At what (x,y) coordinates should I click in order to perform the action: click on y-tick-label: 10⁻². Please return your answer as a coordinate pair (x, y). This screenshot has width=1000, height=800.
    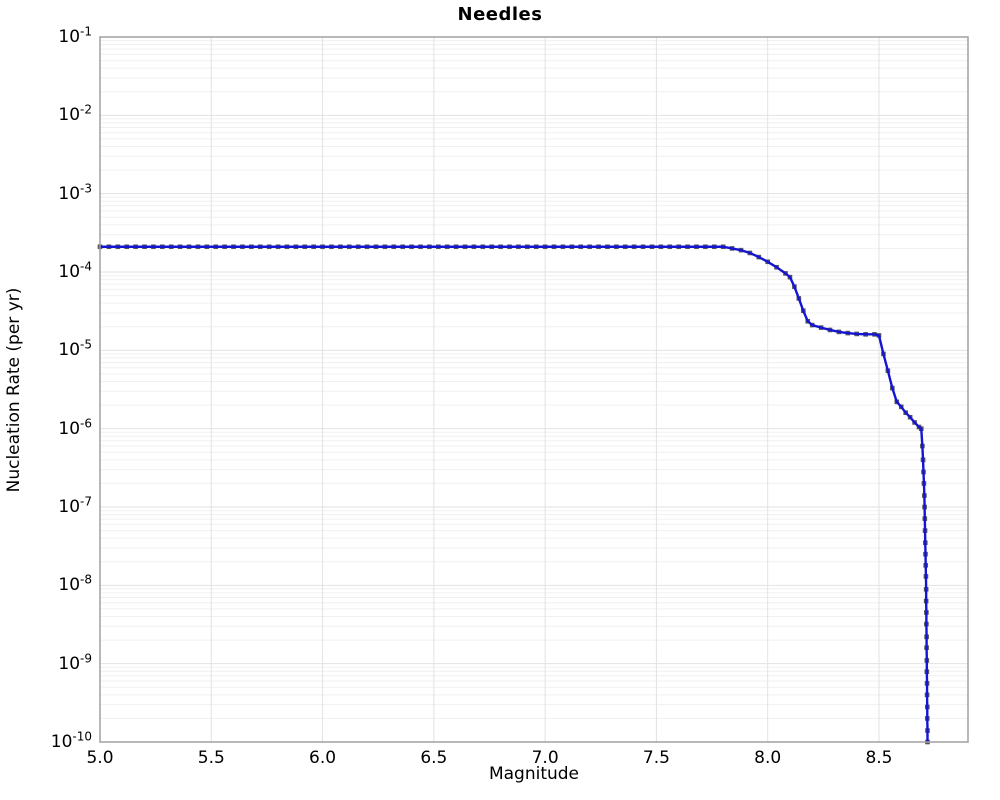
    Looking at the image, I should click on (75, 114).